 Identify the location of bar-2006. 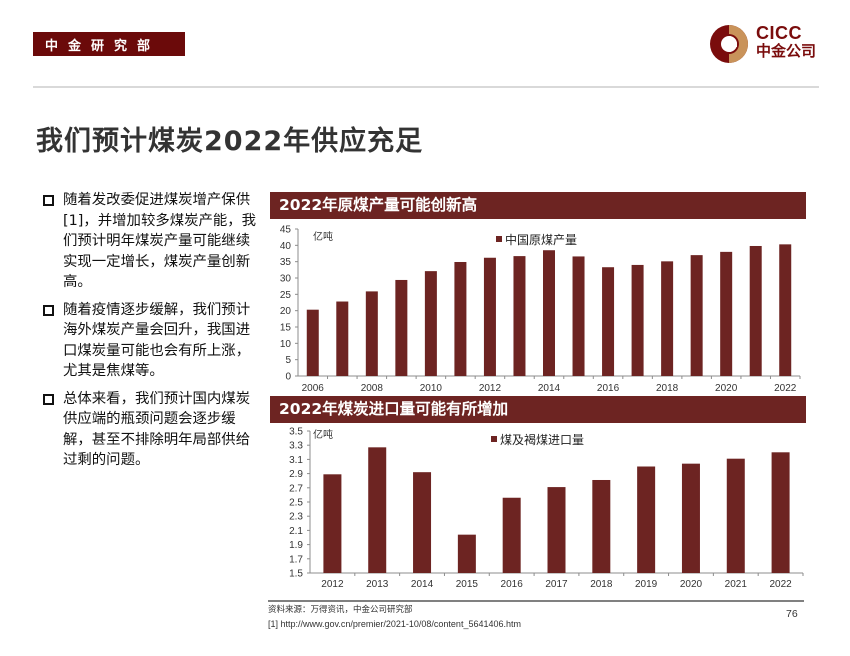
(312, 342).